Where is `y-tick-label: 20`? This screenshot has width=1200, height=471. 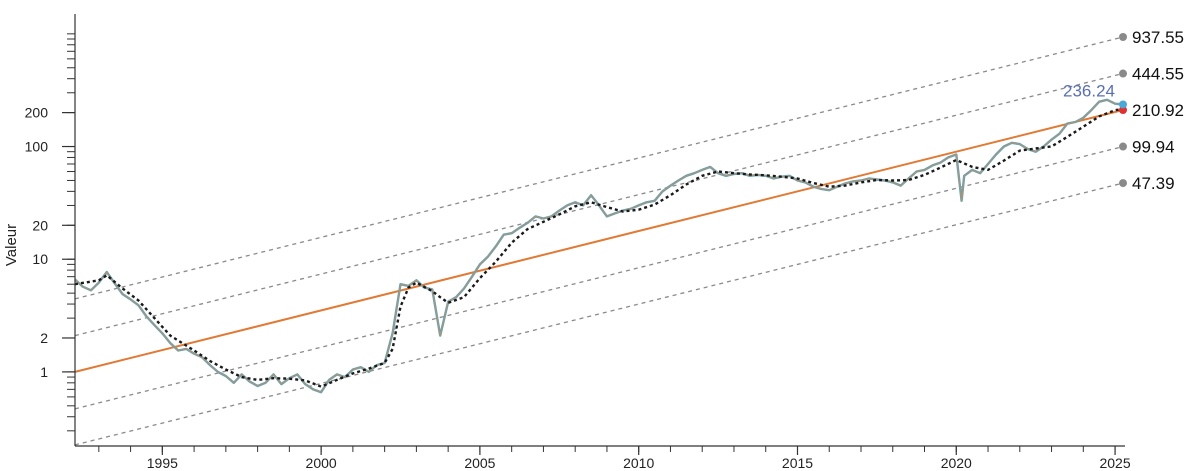 y-tick-label: 20 is located at coordinates (40, 225).